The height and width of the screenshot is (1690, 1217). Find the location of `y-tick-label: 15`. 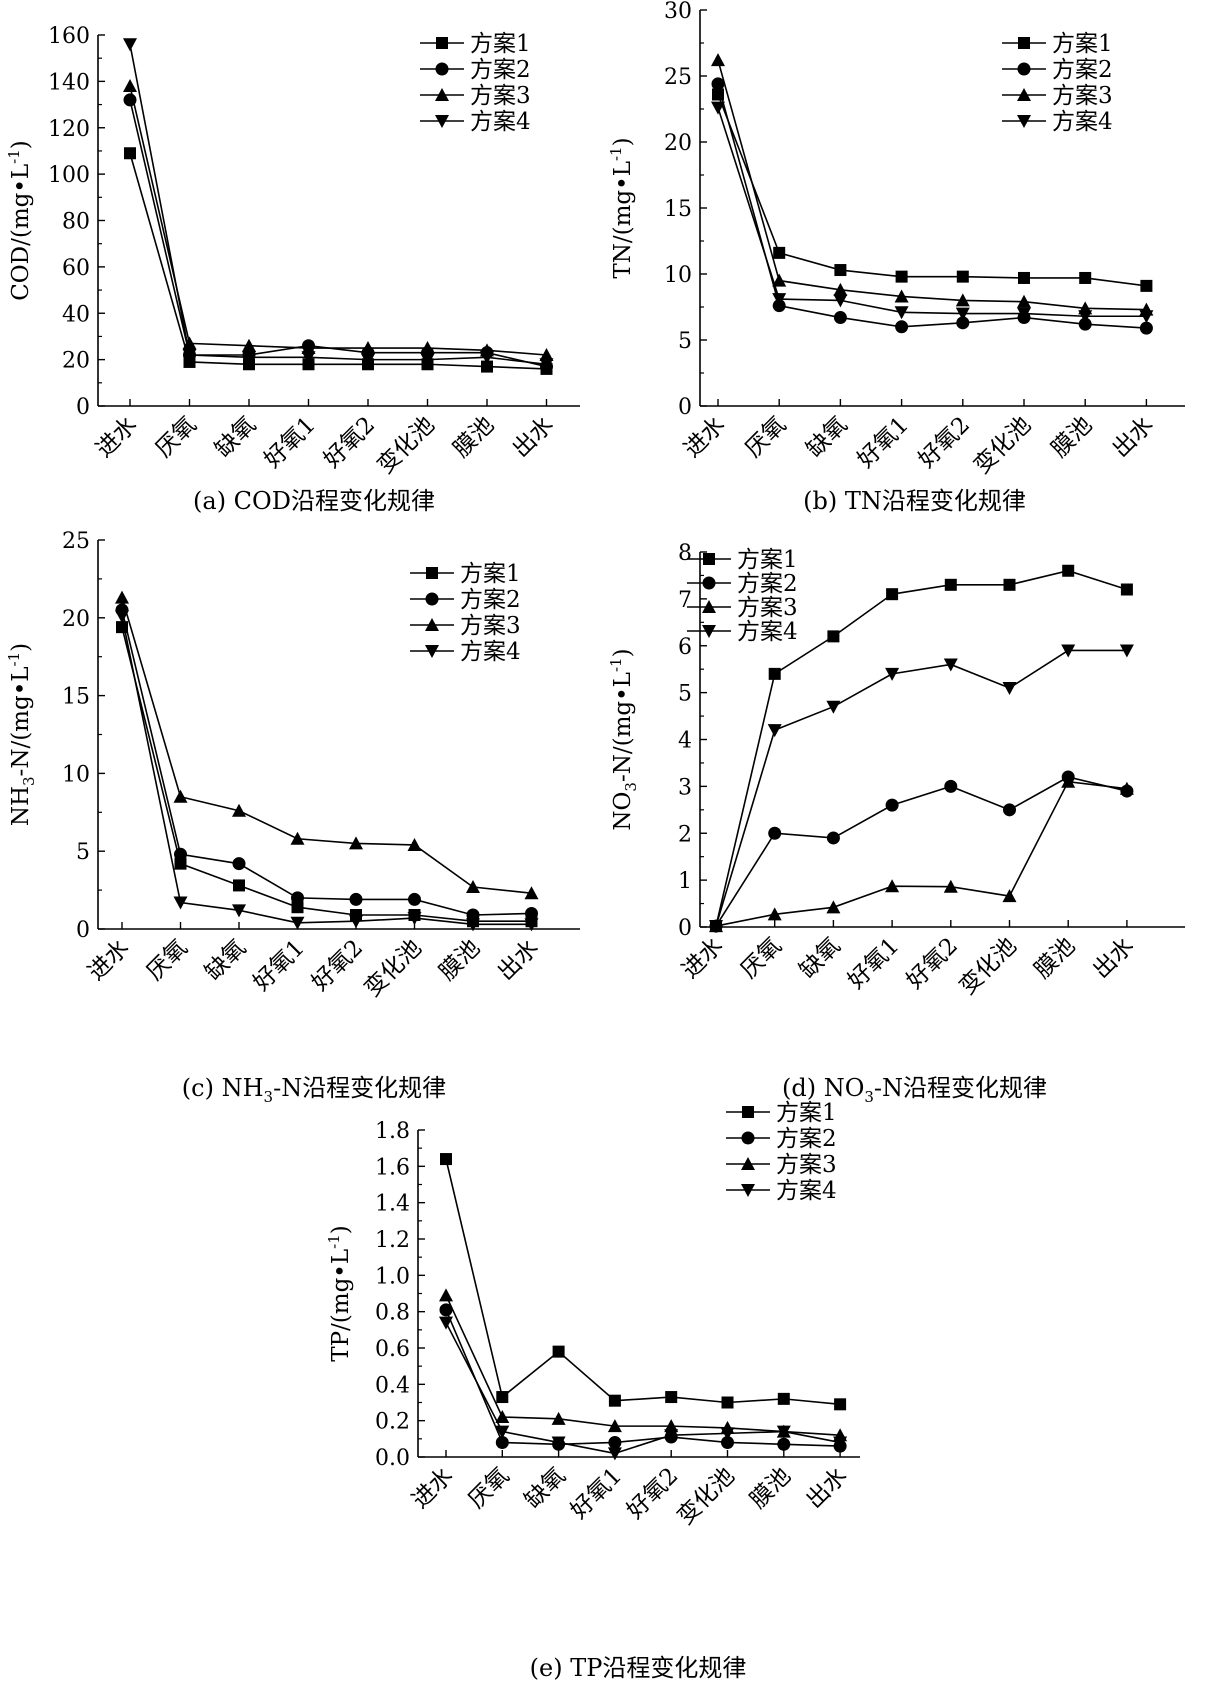

y-tick-label: 15 is located at coordinates (678, 209).